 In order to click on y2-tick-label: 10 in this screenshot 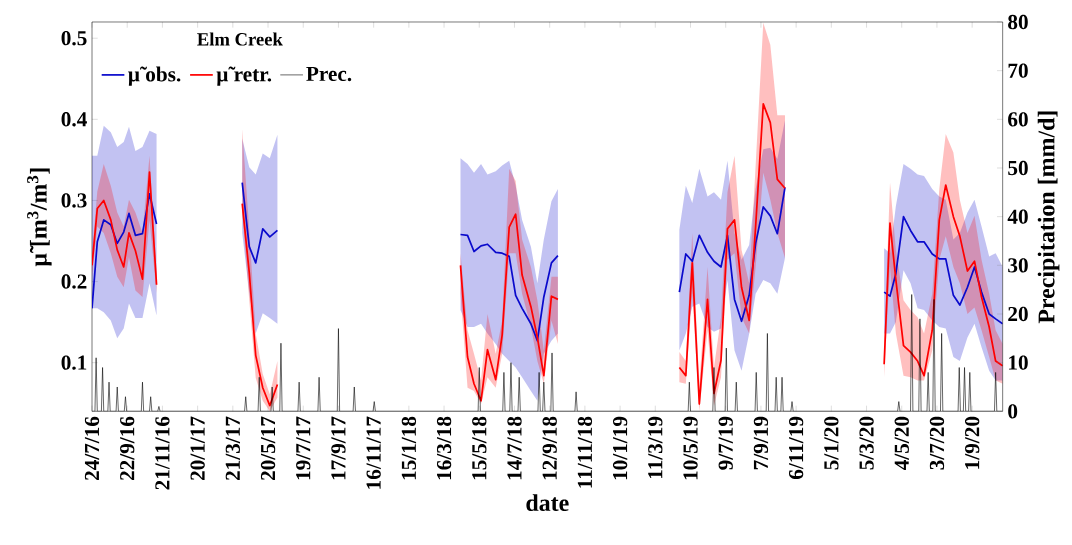, I will do `click(1018, 362)`.